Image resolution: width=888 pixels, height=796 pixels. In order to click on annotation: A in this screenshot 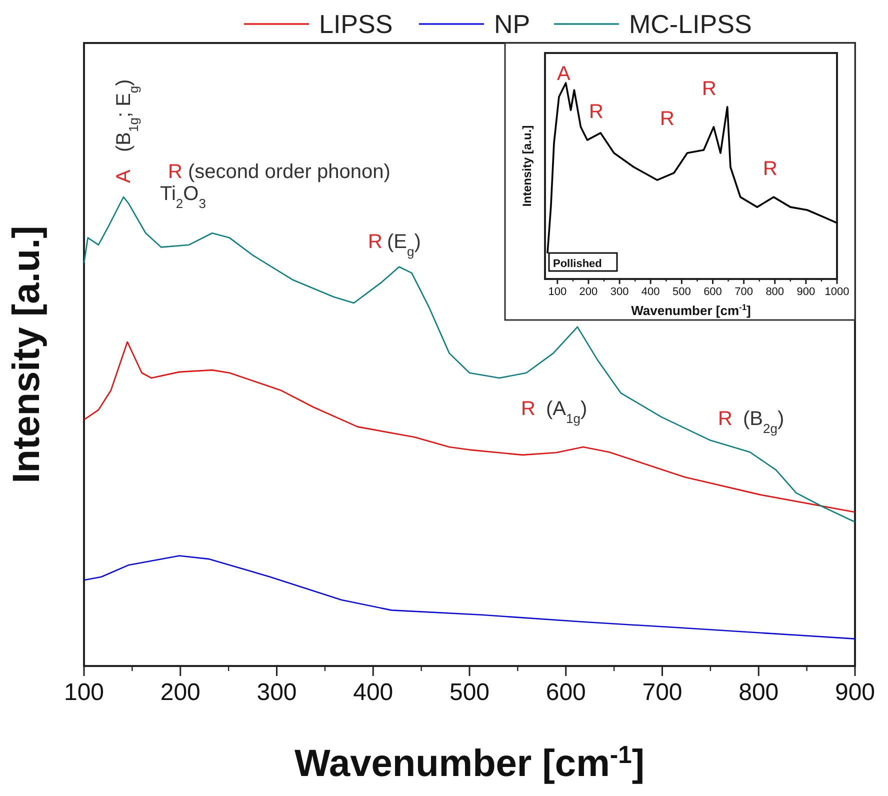, I will do `click(564, 74)`.